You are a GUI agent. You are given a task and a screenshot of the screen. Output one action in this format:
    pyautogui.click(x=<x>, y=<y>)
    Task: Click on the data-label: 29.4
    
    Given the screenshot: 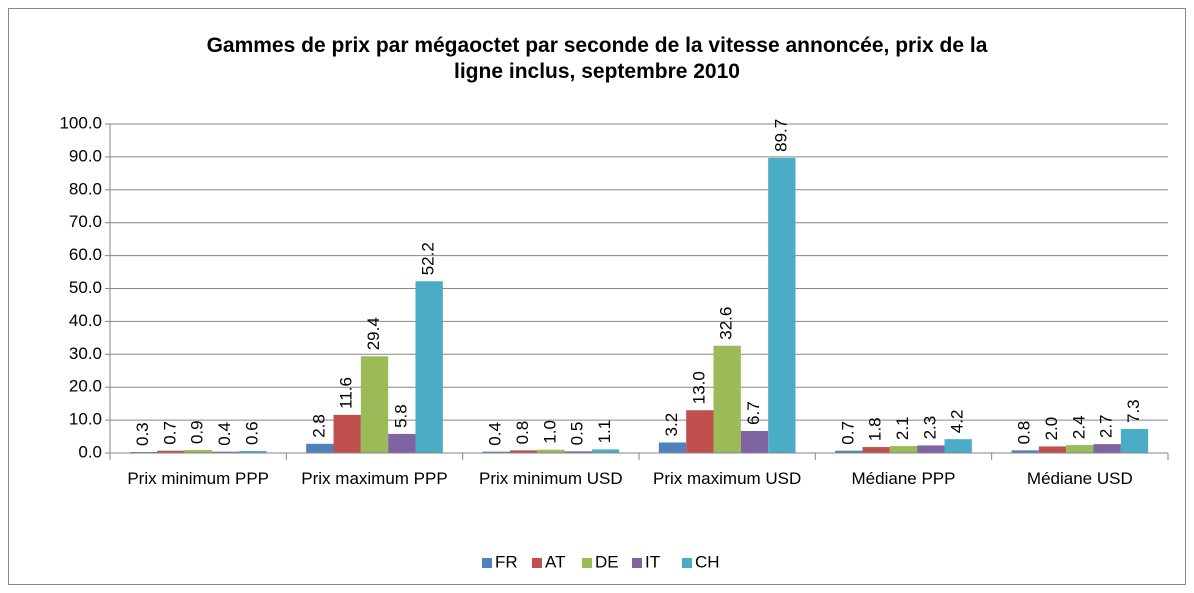 What is the action you would take?
    pyautogui.click(x=373, y=333)
    